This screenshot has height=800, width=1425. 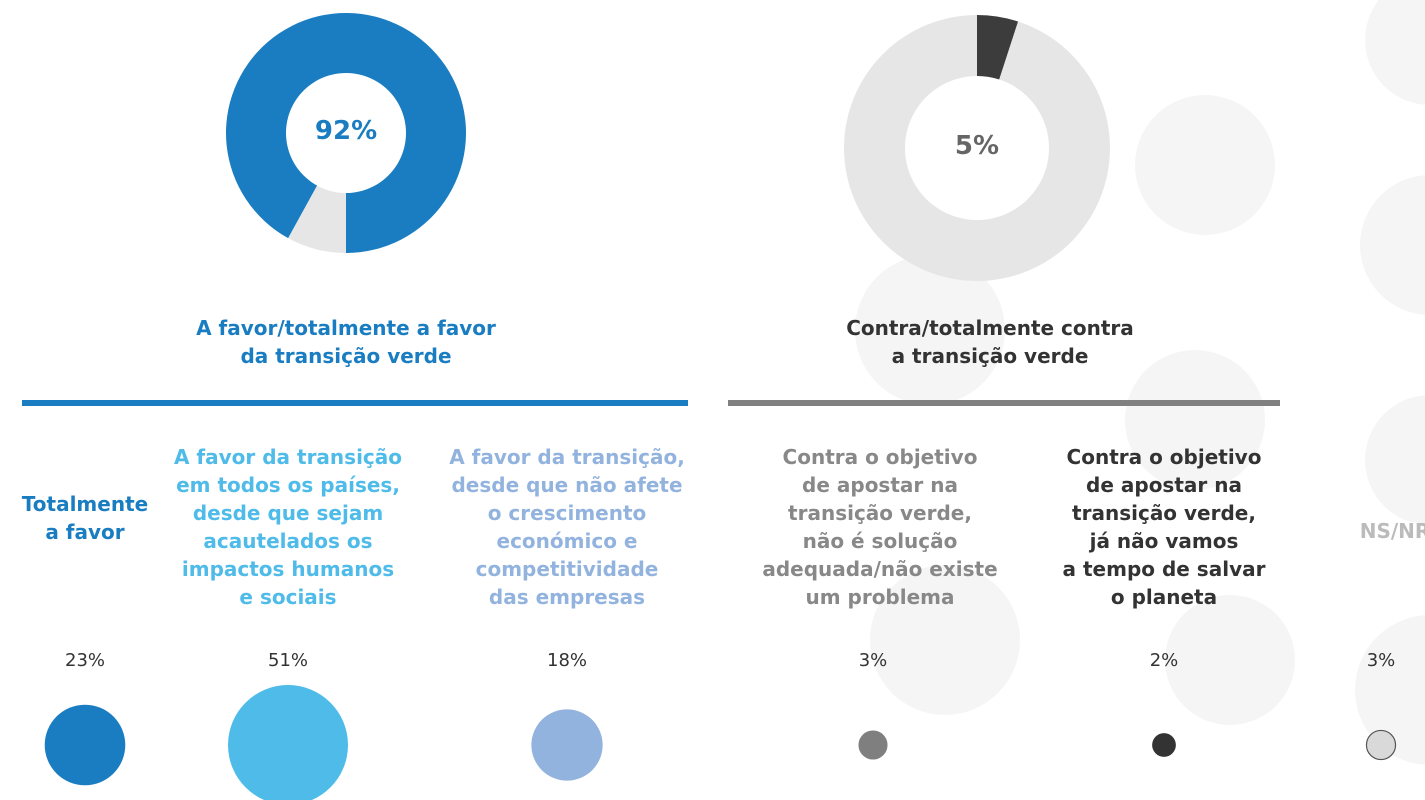 I want to click on value-label: 23%, so click(x=85, y=660).